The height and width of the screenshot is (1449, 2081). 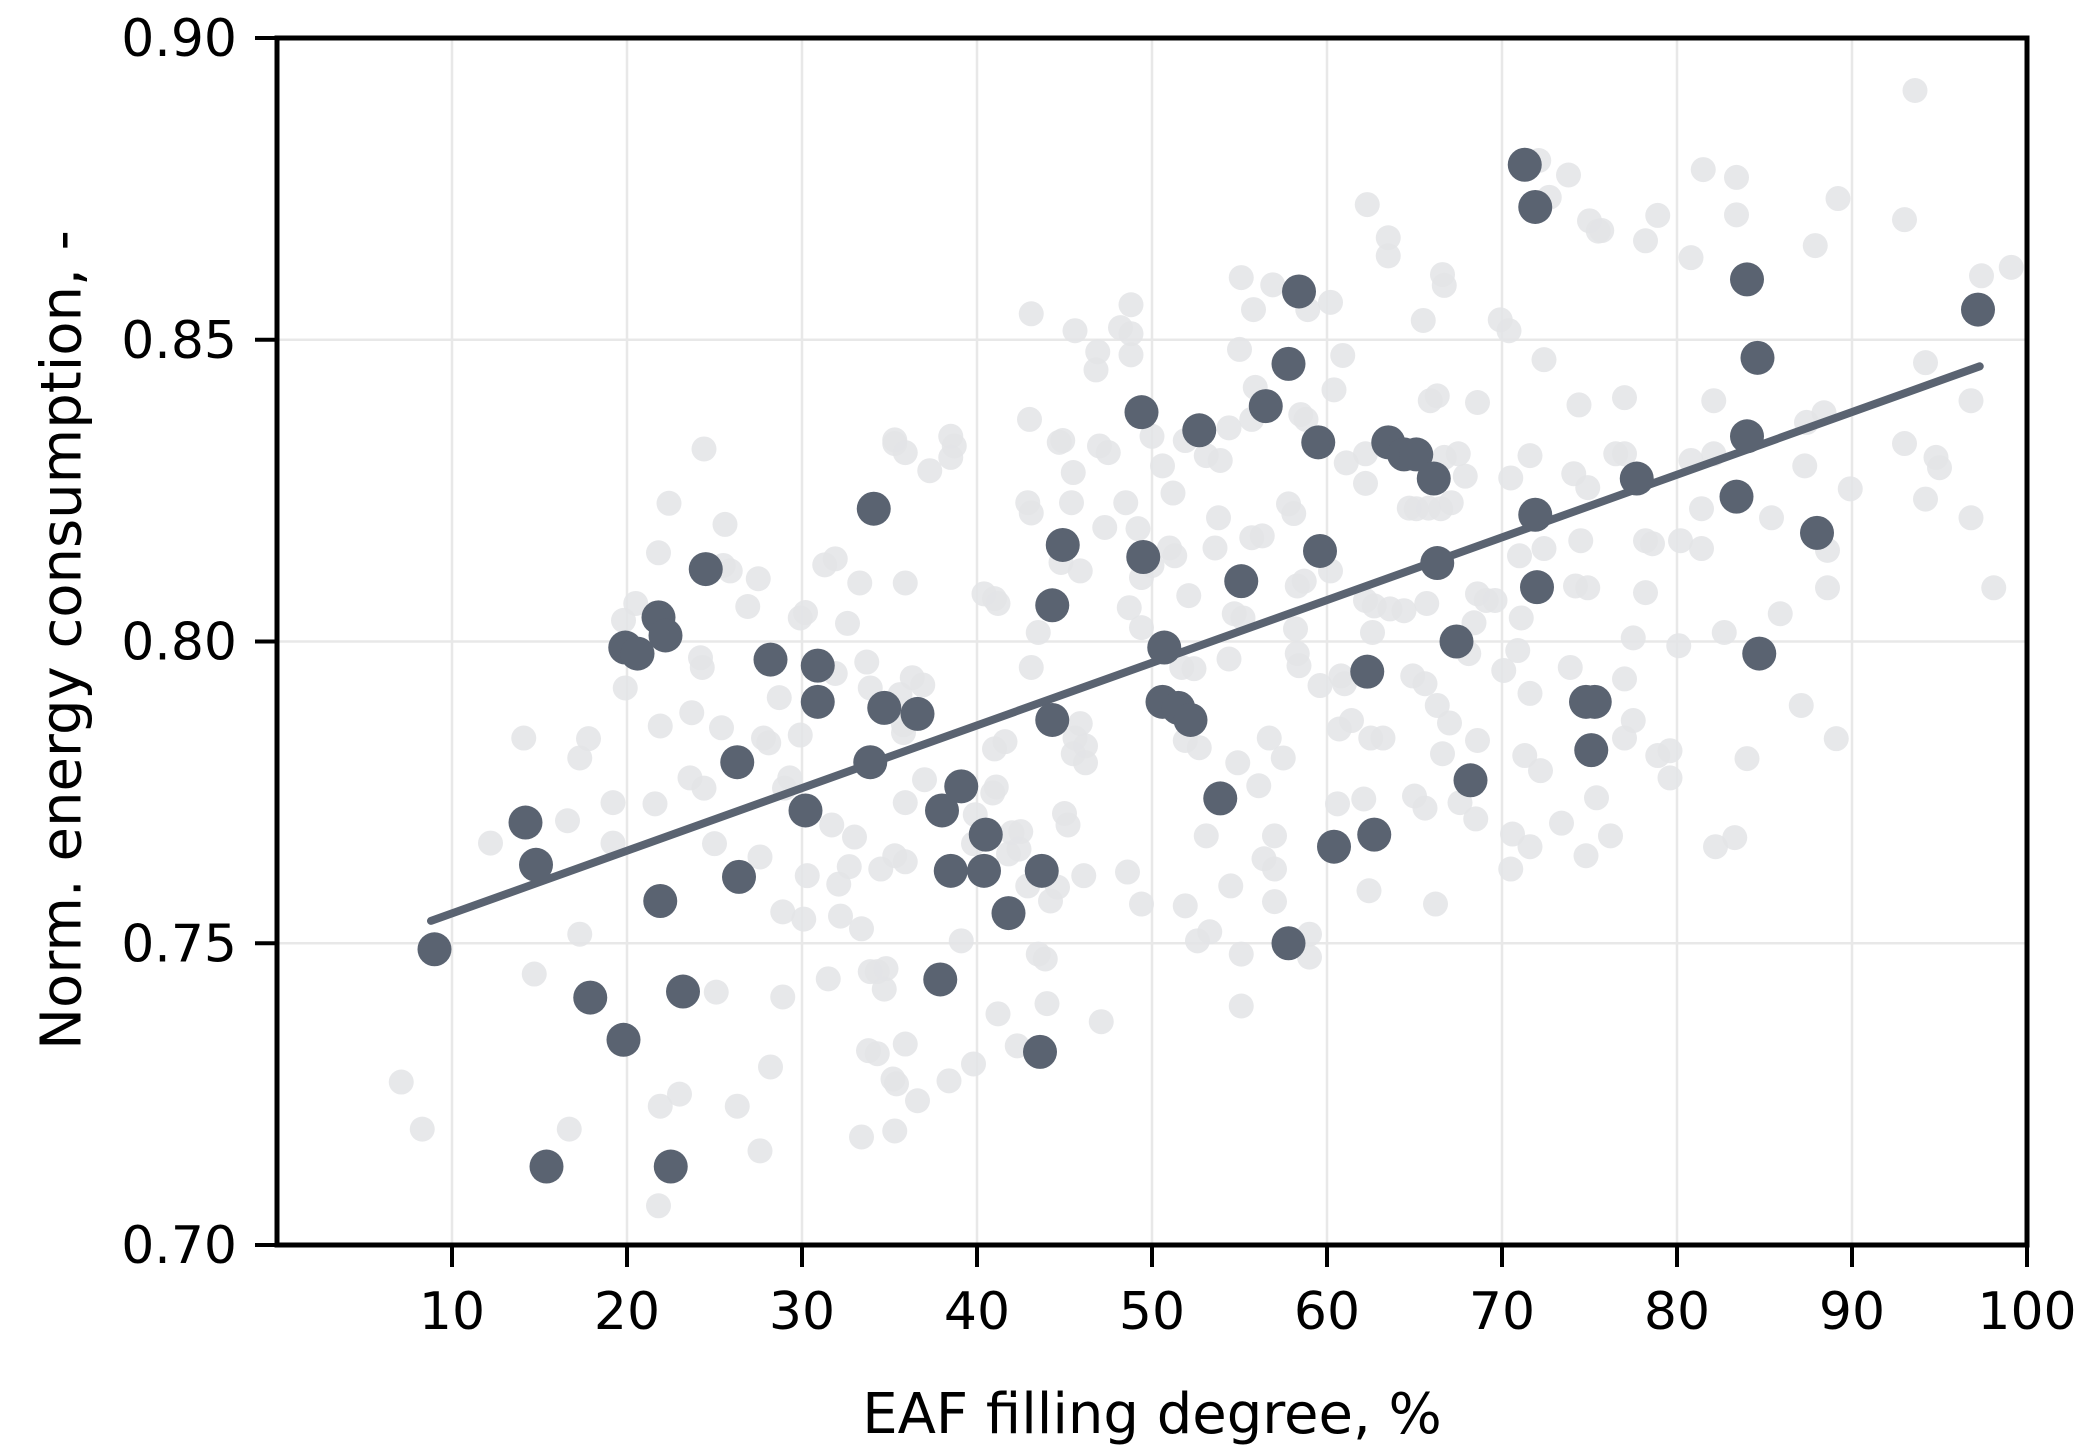 What do you see at coordinates (179, 1246) in the screenshot?
I see `y-tick-label: 0.70` at bounding box center [179, 1246].